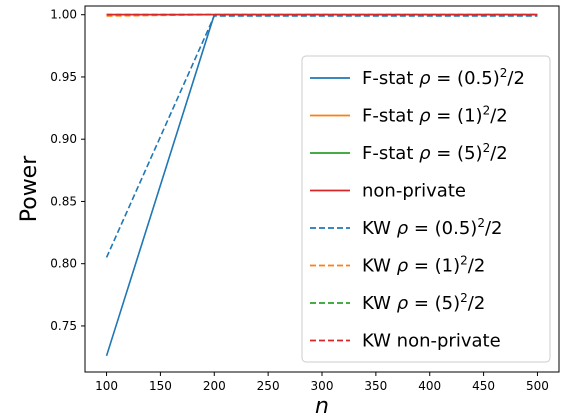 The width and height of the screenshot is (574, 419). Describe the element at coordinates (63, 15) in the screenshot. I see `y-tick-label: 1.00` at that location.